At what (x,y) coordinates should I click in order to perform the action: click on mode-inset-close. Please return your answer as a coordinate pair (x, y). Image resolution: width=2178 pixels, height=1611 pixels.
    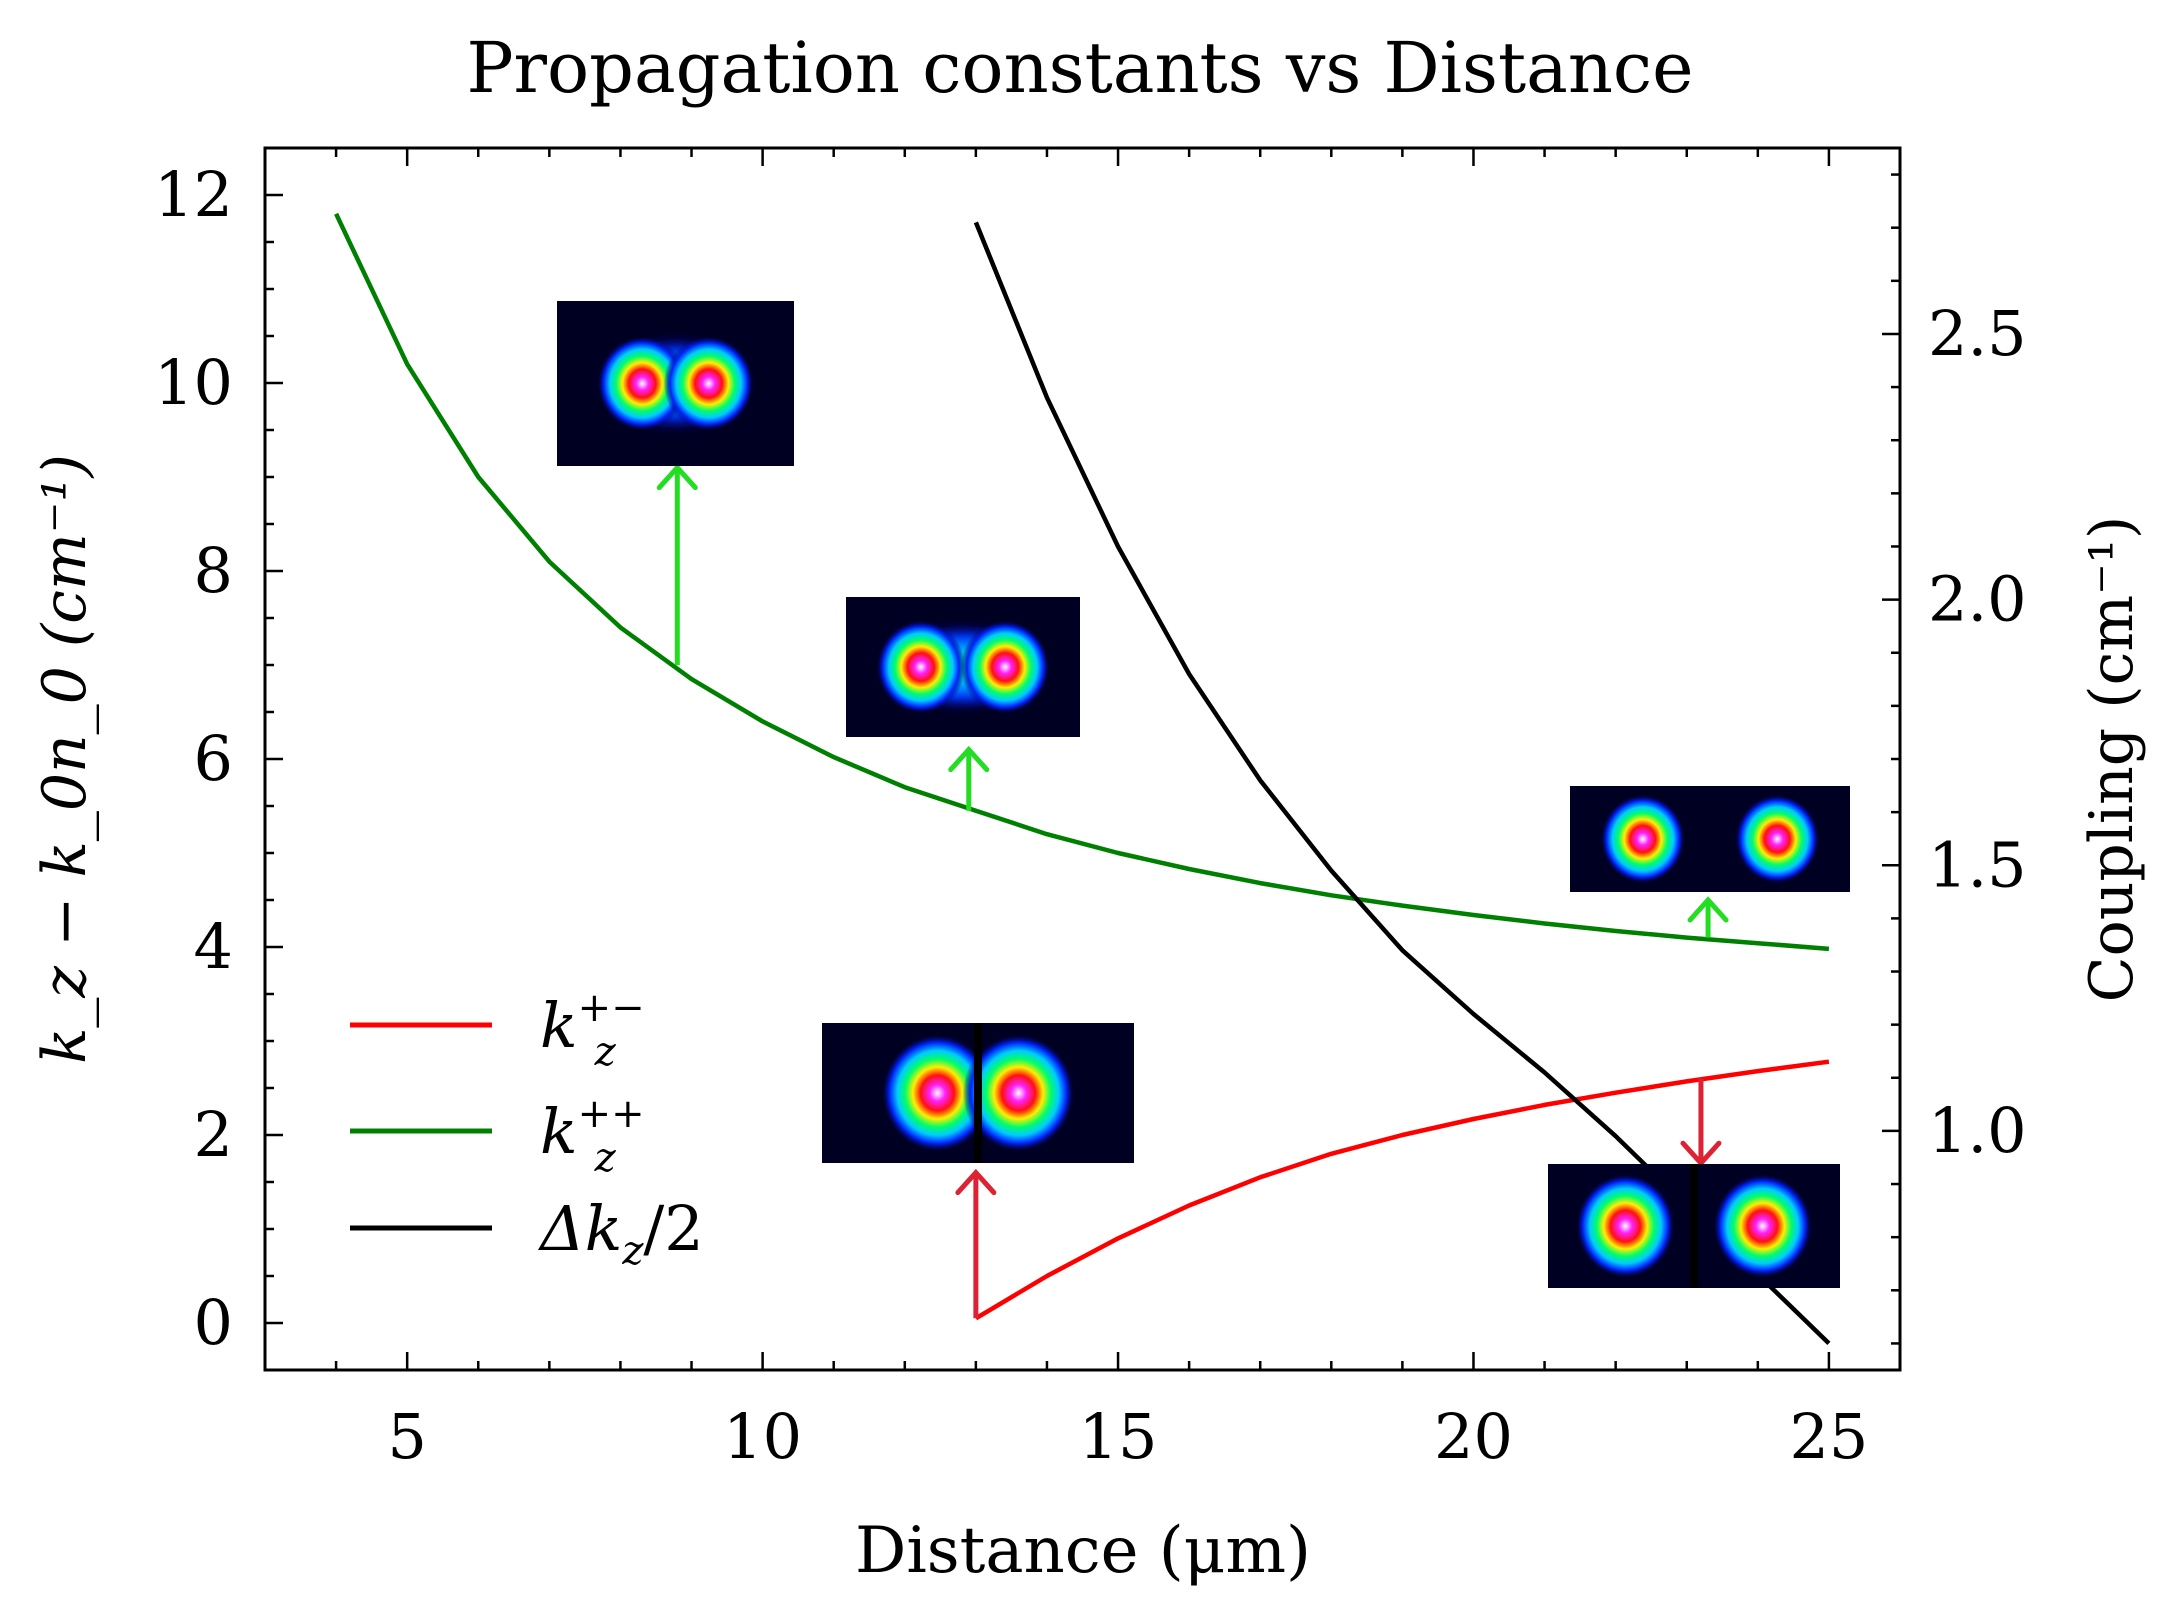
    Looking at the image, I should click on (963, 667).